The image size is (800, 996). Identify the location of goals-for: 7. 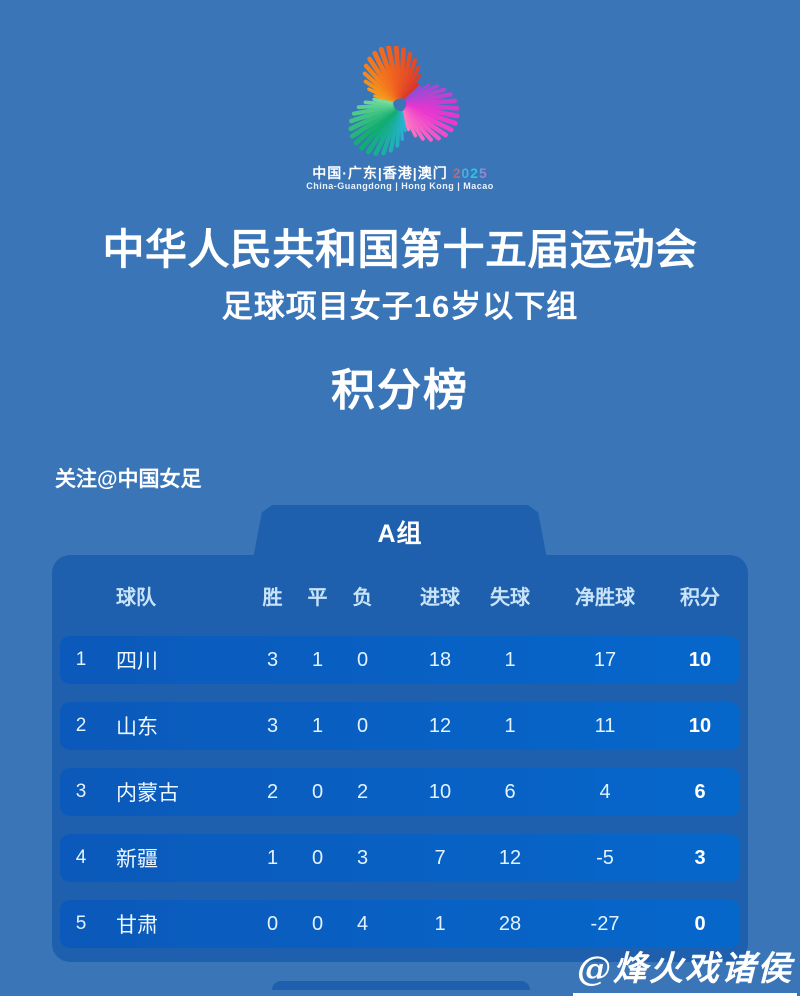
(440, 857).